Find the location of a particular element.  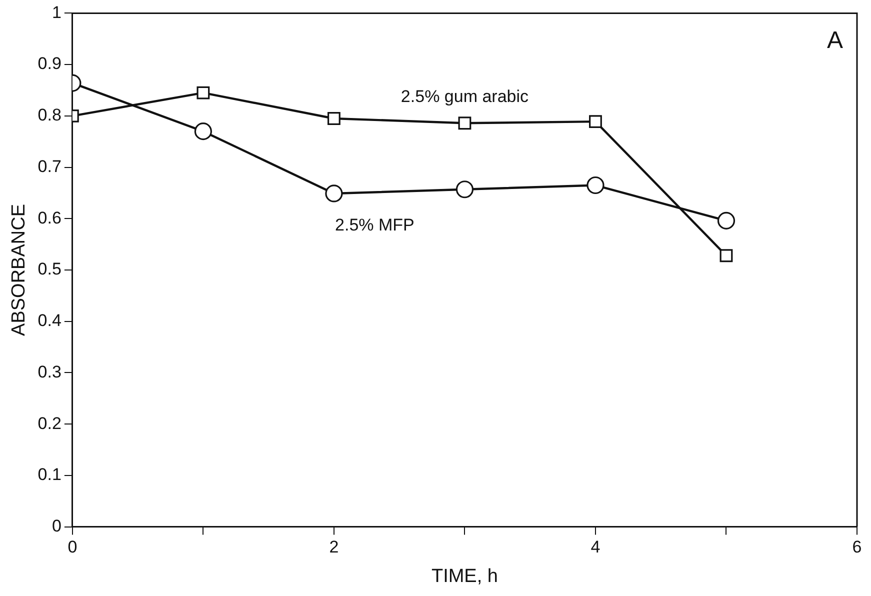

y-tick-label: 0.4 is located at coordinates (50, 320).